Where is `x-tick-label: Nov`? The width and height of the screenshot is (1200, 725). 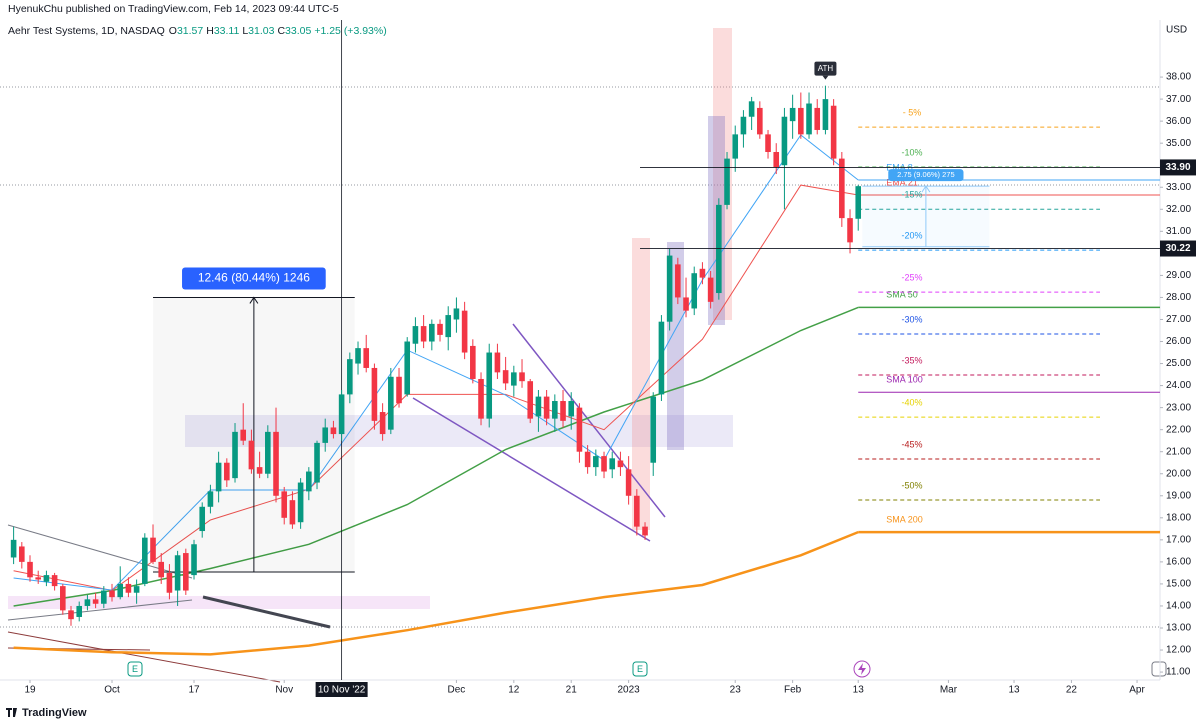
x-tick-label: Nov is located at coordinates (284, 690).